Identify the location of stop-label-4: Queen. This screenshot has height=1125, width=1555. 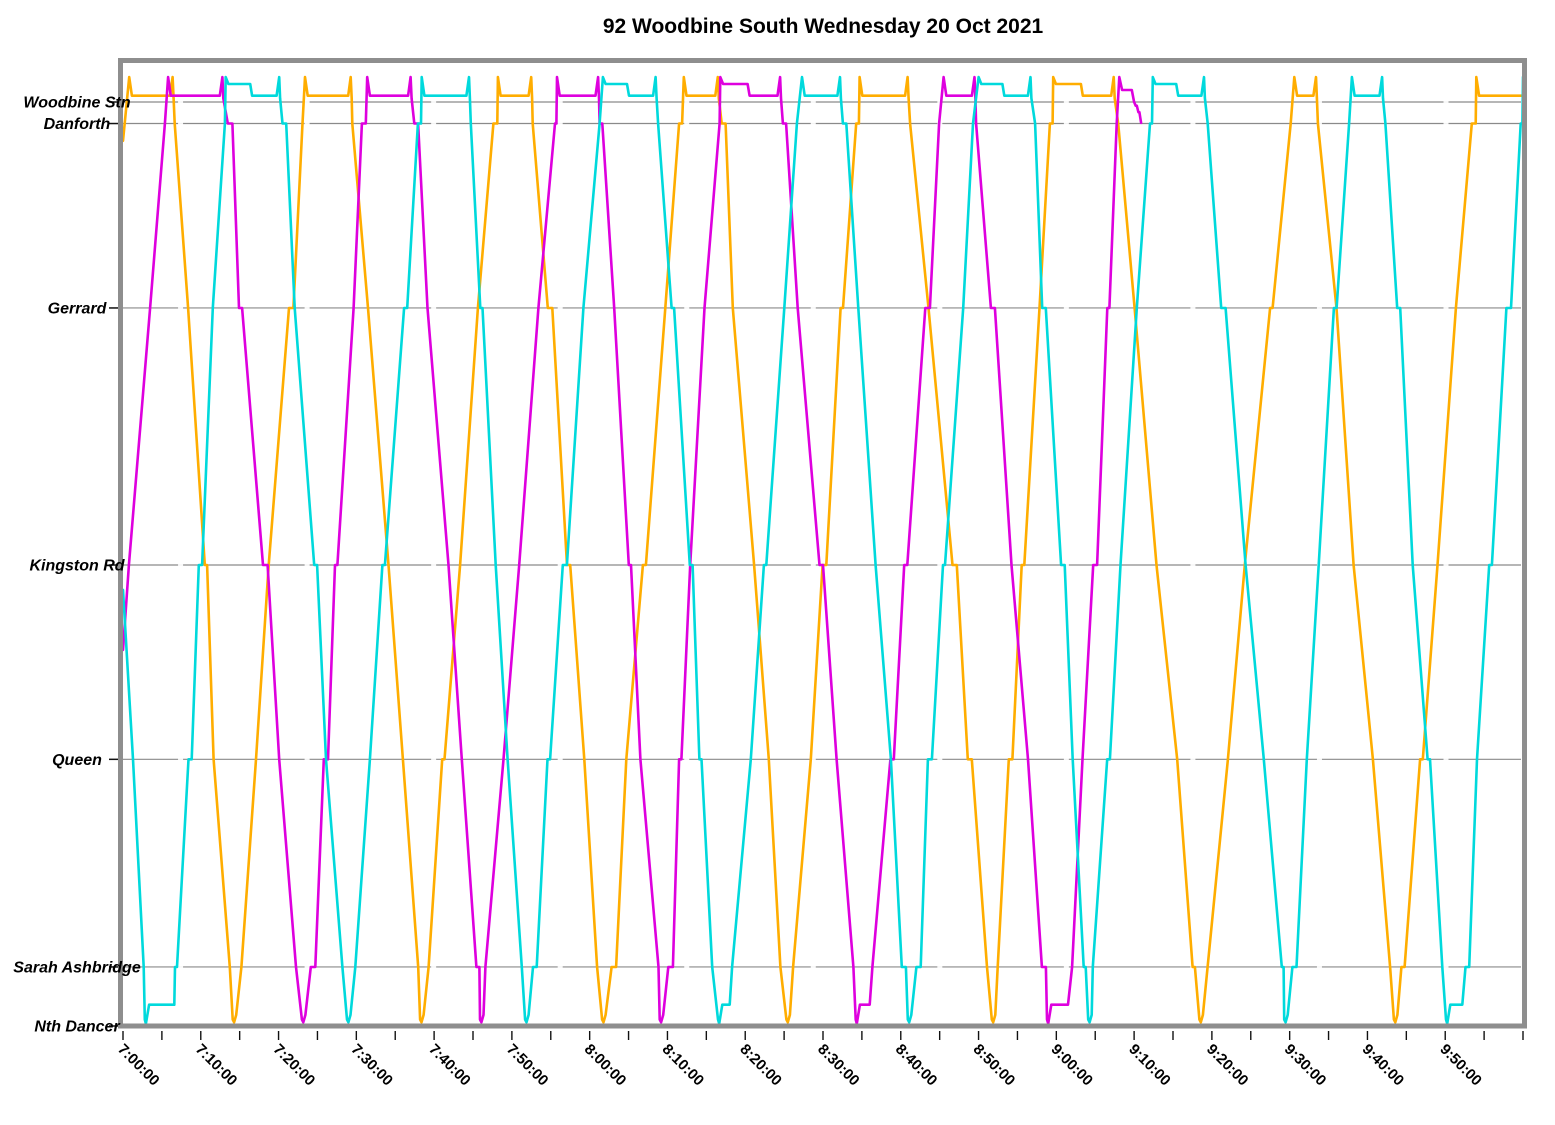
(77, 760).